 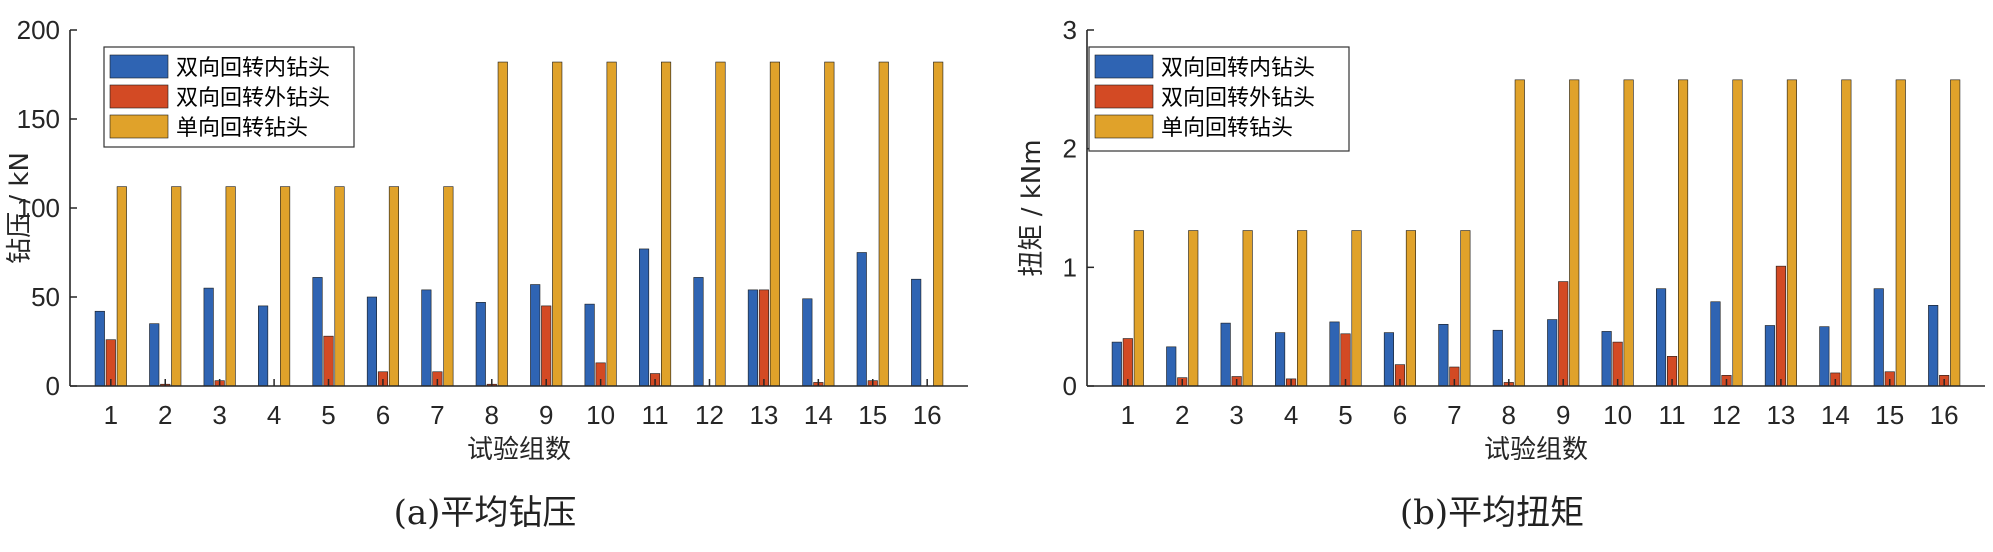 I want to click on y-tick-label: 100, so click(x=38, y=208).